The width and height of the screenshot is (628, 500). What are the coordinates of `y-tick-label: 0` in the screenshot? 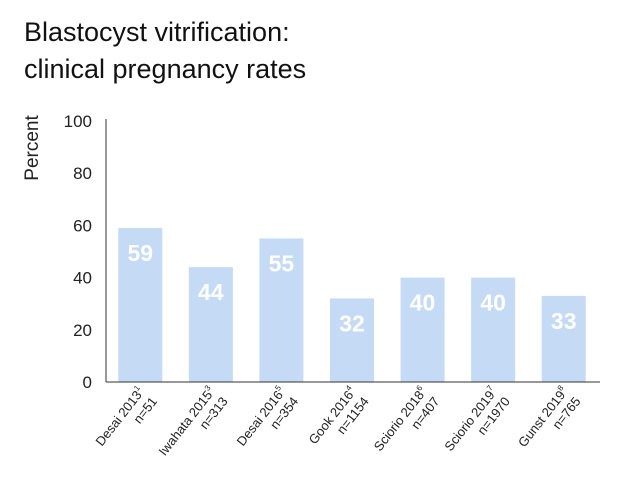 It's located at (87, 382).